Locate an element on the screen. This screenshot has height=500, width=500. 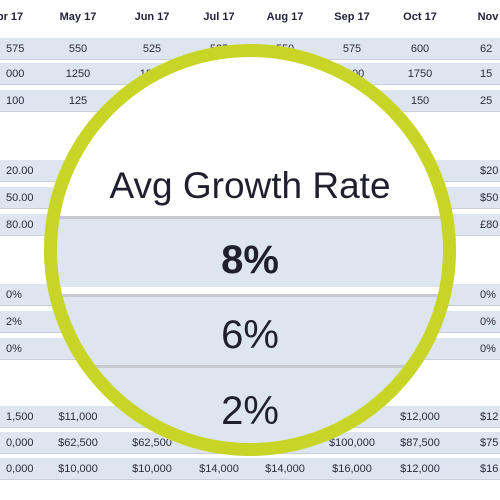
table-cell: $20 is located at coordinates (489, 171).